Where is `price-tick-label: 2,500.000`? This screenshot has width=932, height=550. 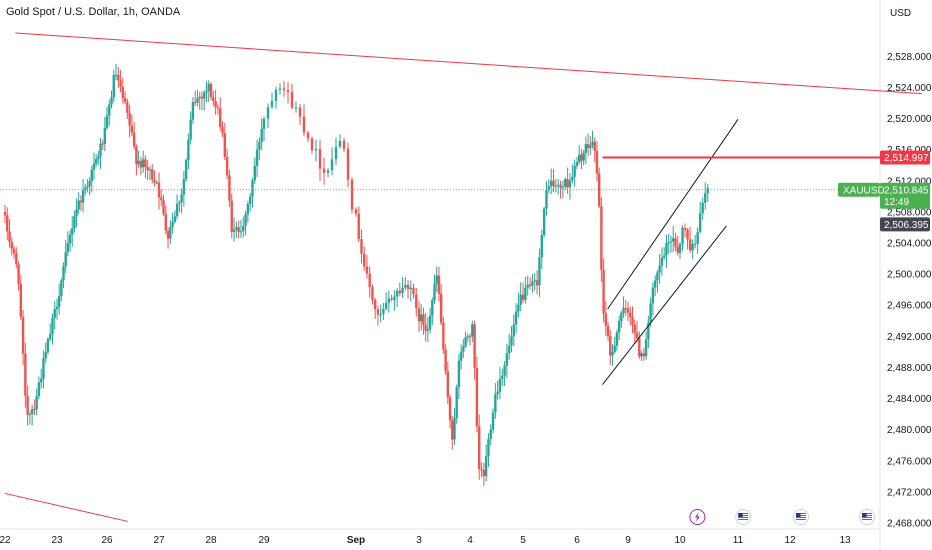
price-tick-label: 2,500.000 is located at coordinates (909, 275).